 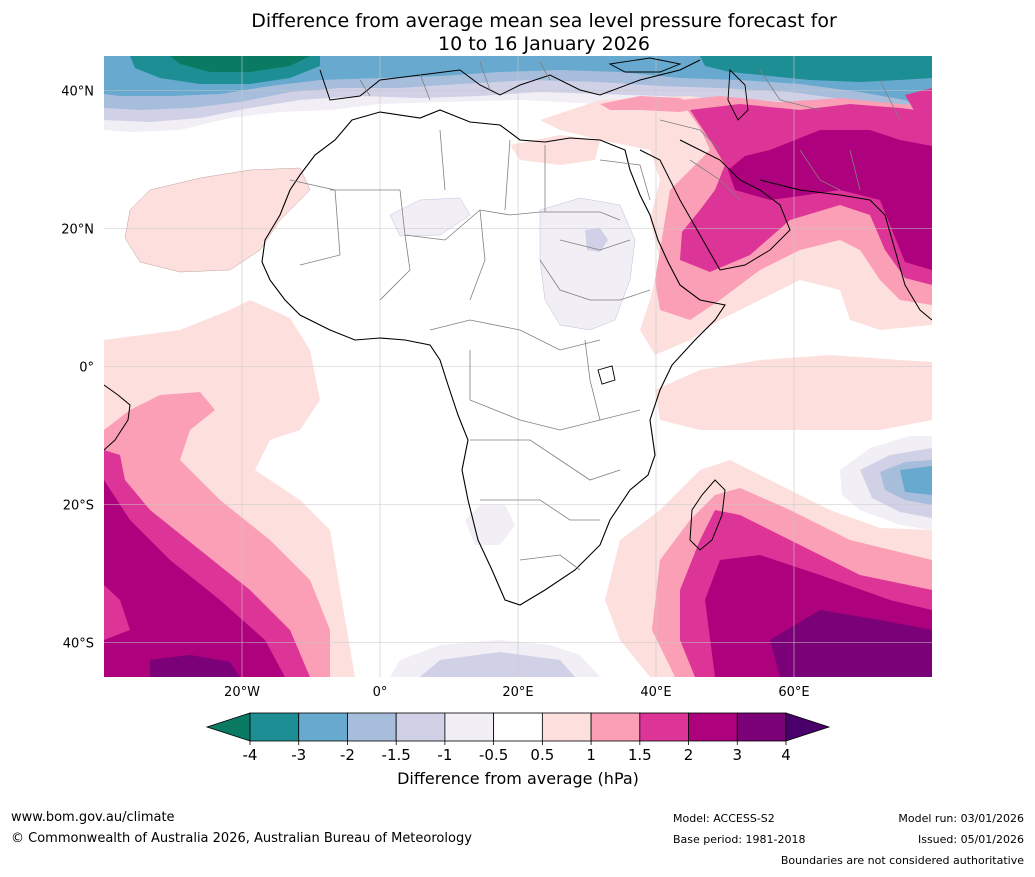 What do you see at coordinates (724, 818) in the screenshot?
I see `model-text: Model: ACCESS-S2` at bounding box center [724, 818].